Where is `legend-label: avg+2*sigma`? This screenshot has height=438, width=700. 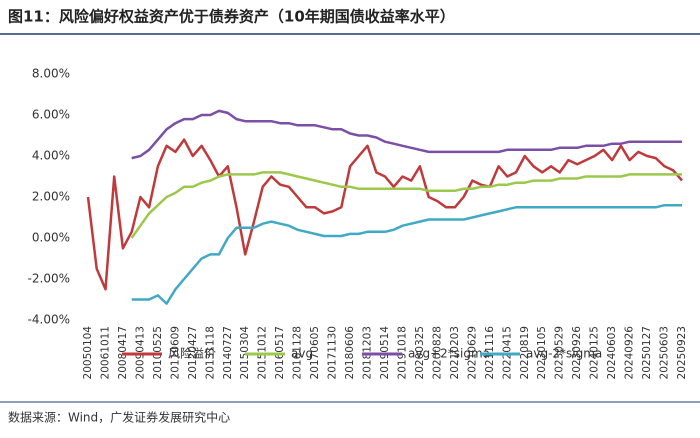 legend-label: avg+2*sigma is located at coordinates (449, 354).